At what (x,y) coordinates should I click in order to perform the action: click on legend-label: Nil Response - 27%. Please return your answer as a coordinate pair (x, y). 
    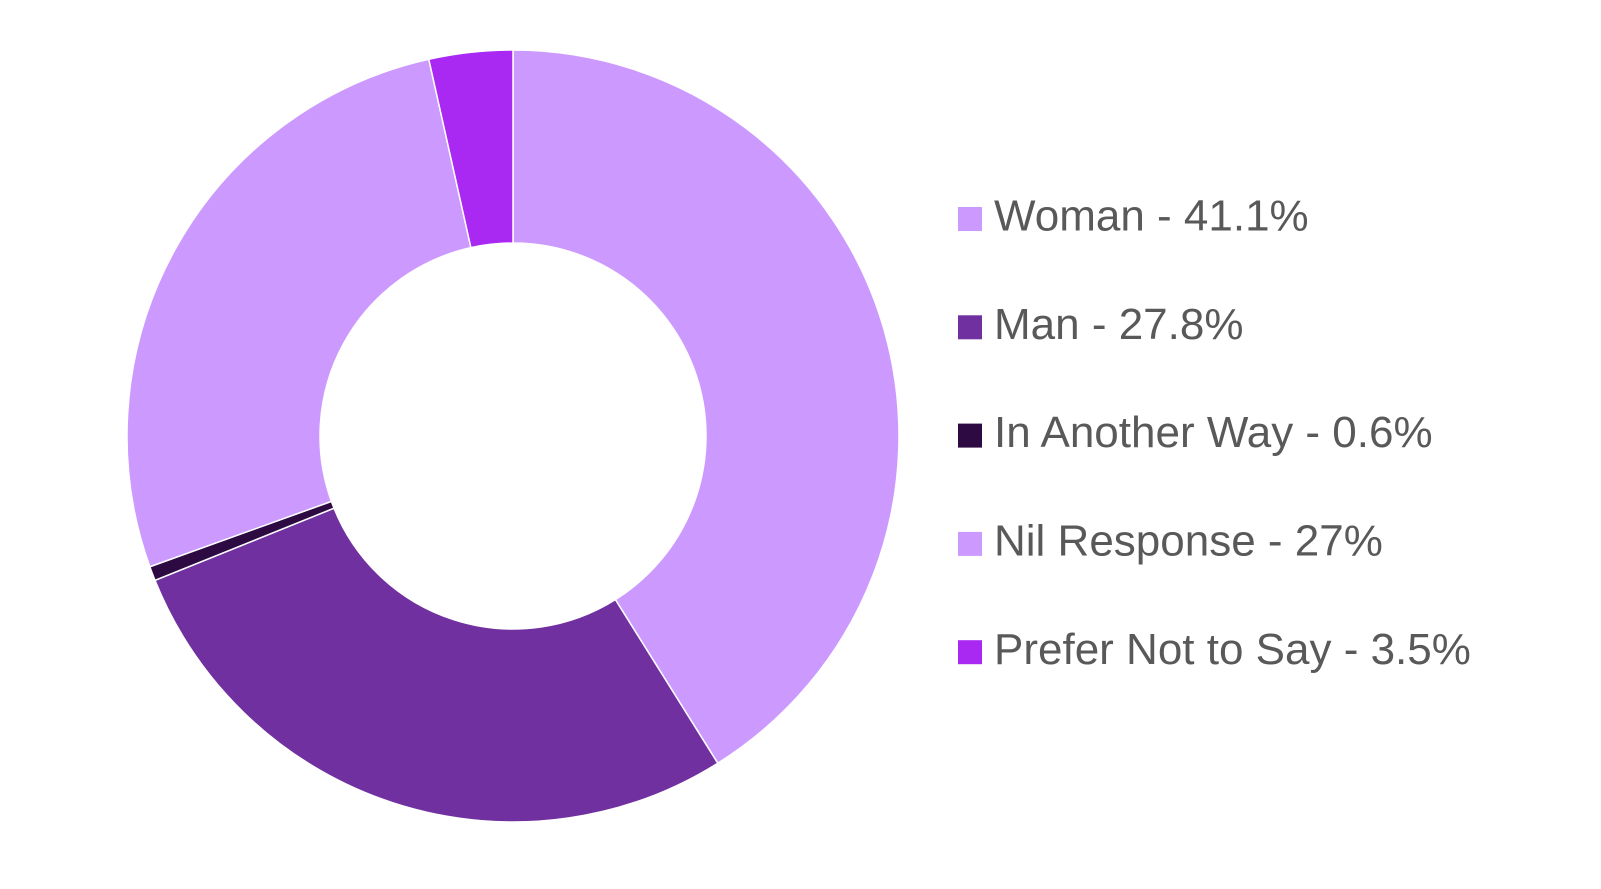
    Looking at the image, I should click on (1188, 541).